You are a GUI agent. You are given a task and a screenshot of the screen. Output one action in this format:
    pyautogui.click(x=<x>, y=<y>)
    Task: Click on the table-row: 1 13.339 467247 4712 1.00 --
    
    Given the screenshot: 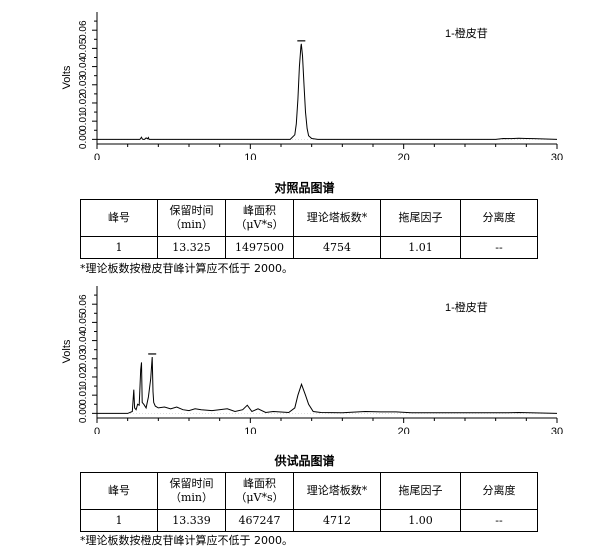 What is the action you would take?
    pyautogui.click(x=309, y=520)
    